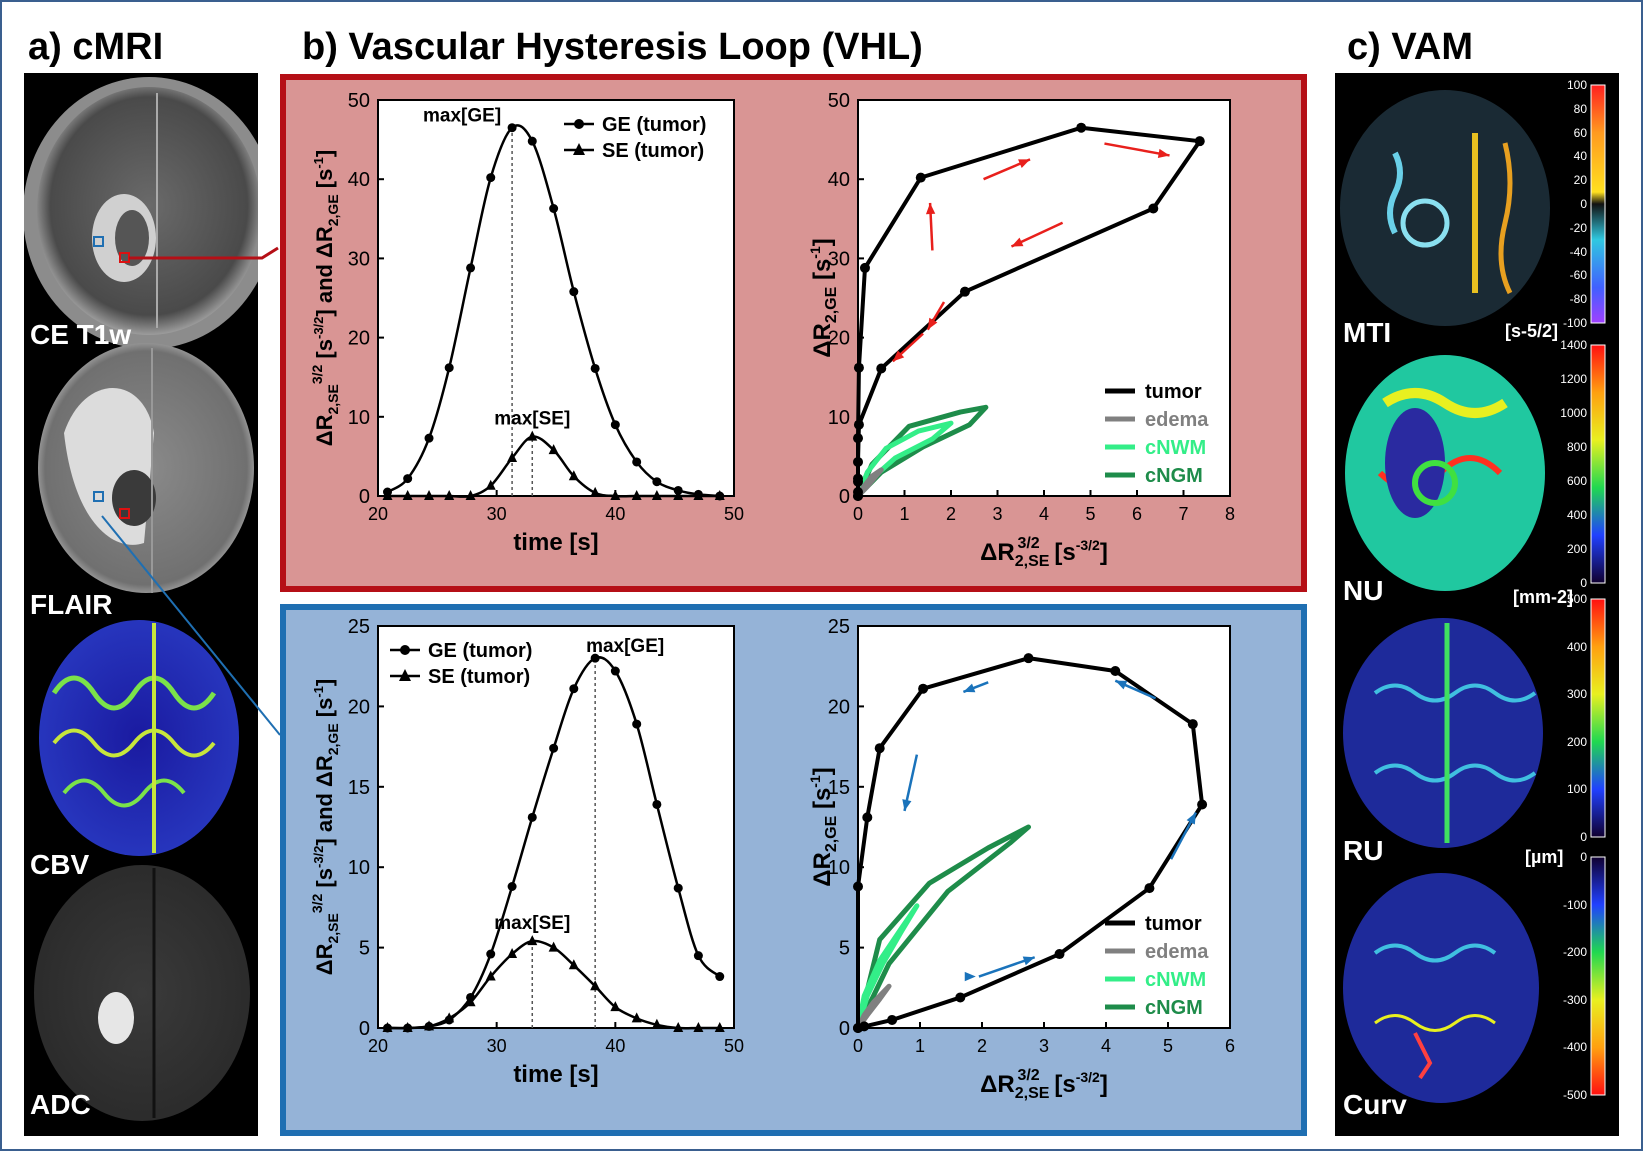 Image resolution: width=1643 pixels, height=1153 pixels. Describe the element at coordinates (1137, 514) in the screenshot. I see `x-tick-label: 6` at that location.